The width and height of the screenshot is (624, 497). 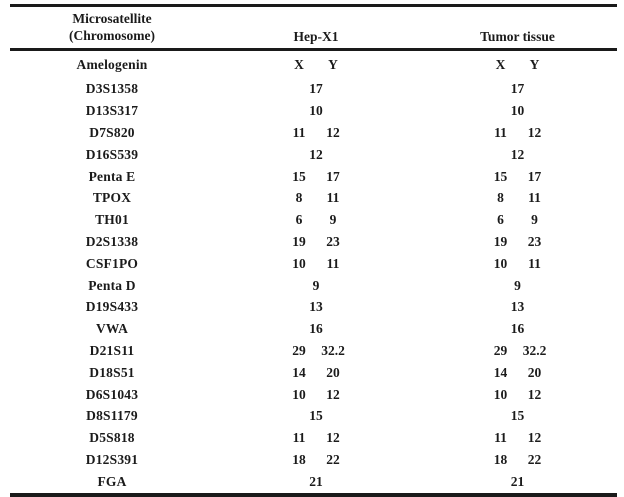 What do you see at coordinates (517, 395) in the screenshot?
I see `tumor-allele-values: 10 12` at bounding box center [517, 395].